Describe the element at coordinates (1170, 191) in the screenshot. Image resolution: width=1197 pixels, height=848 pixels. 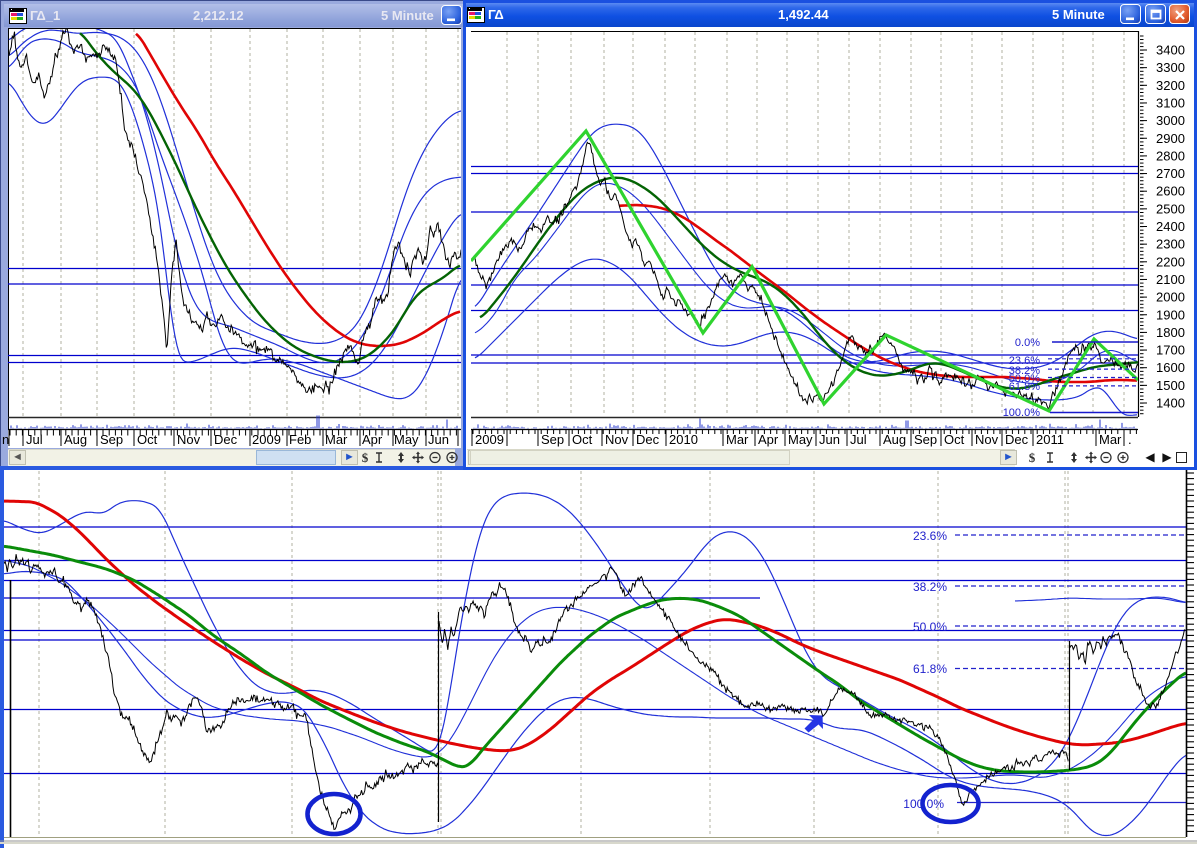
I see `svg-text: 2600` at that location.